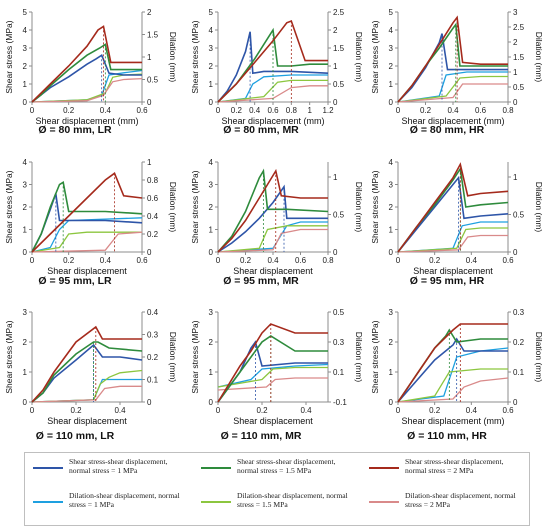  What do you see at coordinates (447, 281) in the screenshot?
I see `caption-95-hr: Ø = 95 mm, HR` at bounding box center [447, 281].